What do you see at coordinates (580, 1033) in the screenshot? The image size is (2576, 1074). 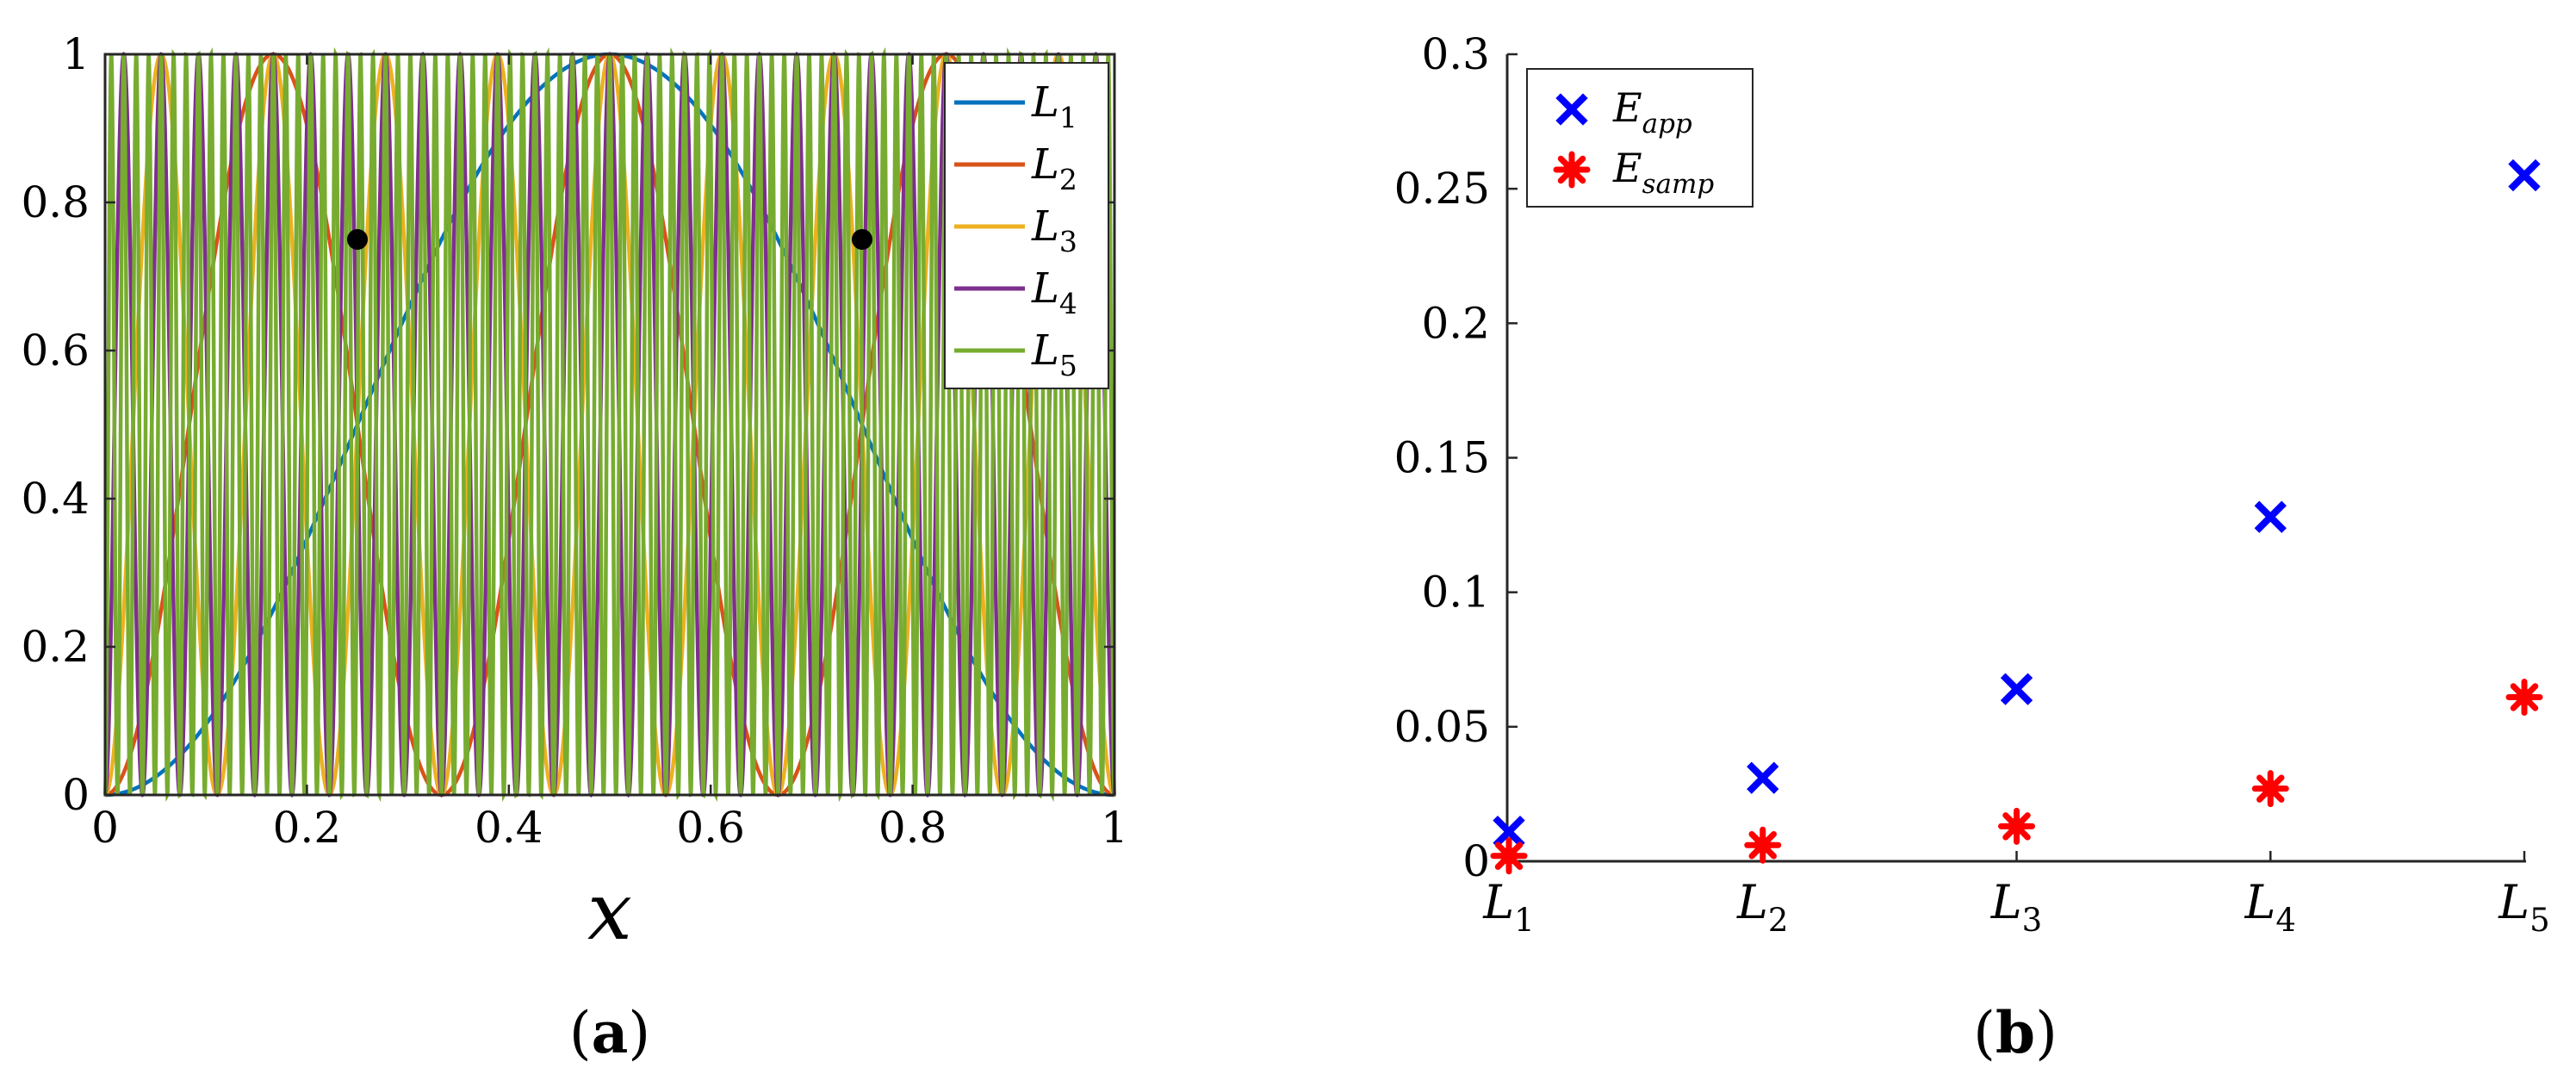 I see `panel-a-label-open: (` at bounding box center [580, 1033].